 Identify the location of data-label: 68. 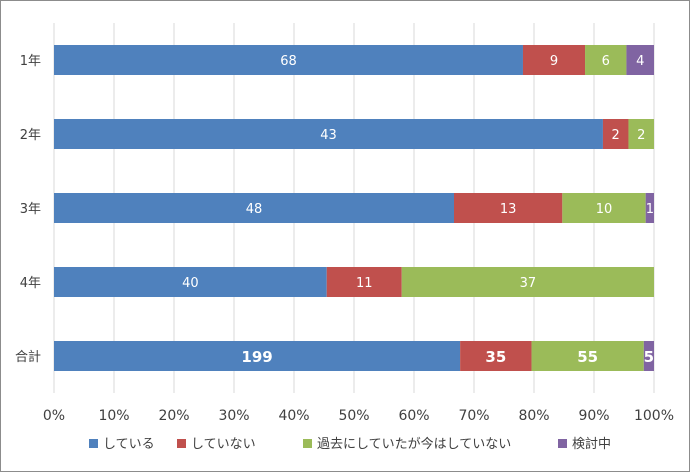
(288, 61).